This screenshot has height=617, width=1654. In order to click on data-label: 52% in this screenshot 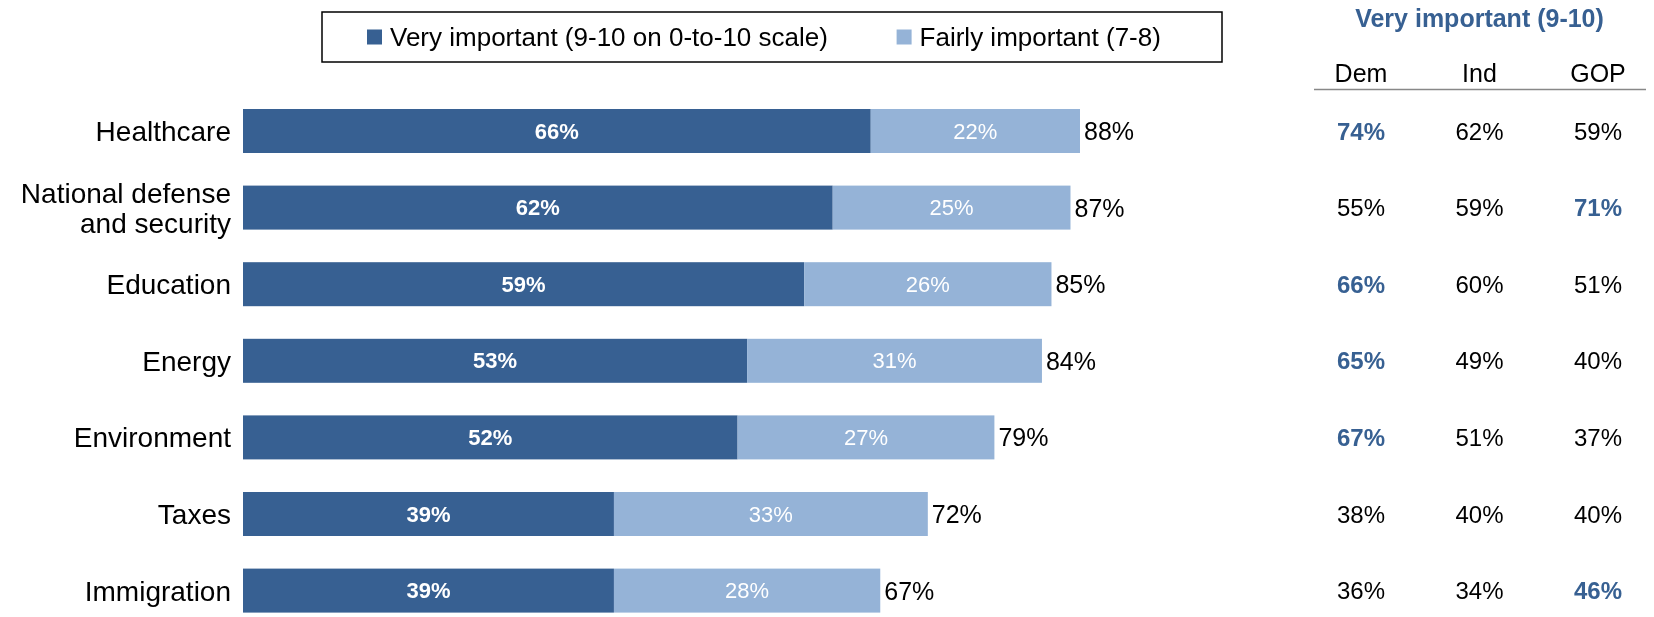, I will do `click(490, 437)`.